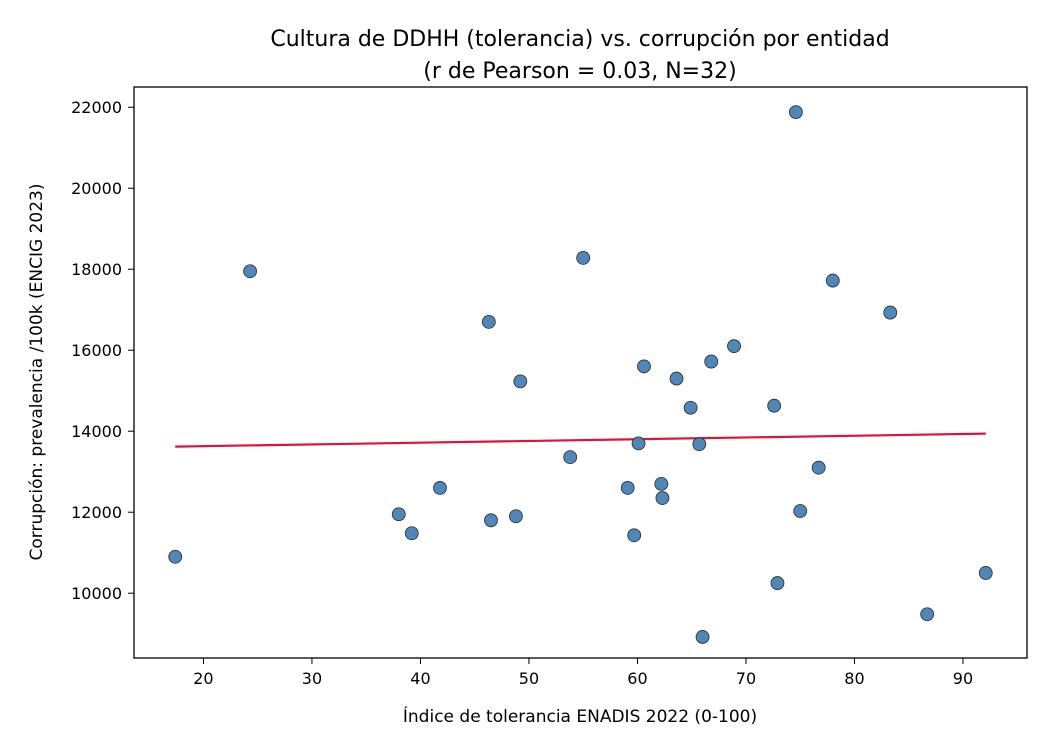  Describe the element at coordinates (529, 678) in the screenshot. I see `x-tick-label: 50` at that location.